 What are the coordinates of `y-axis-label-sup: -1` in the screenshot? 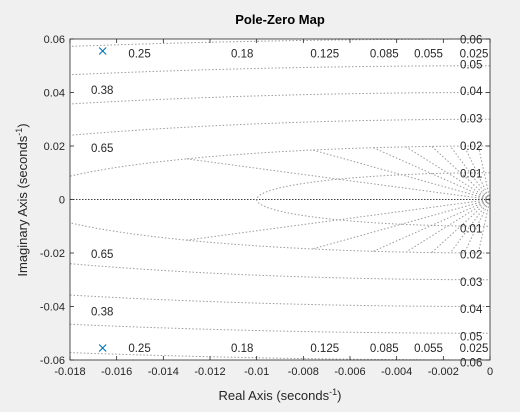 It's located at (19, 132).